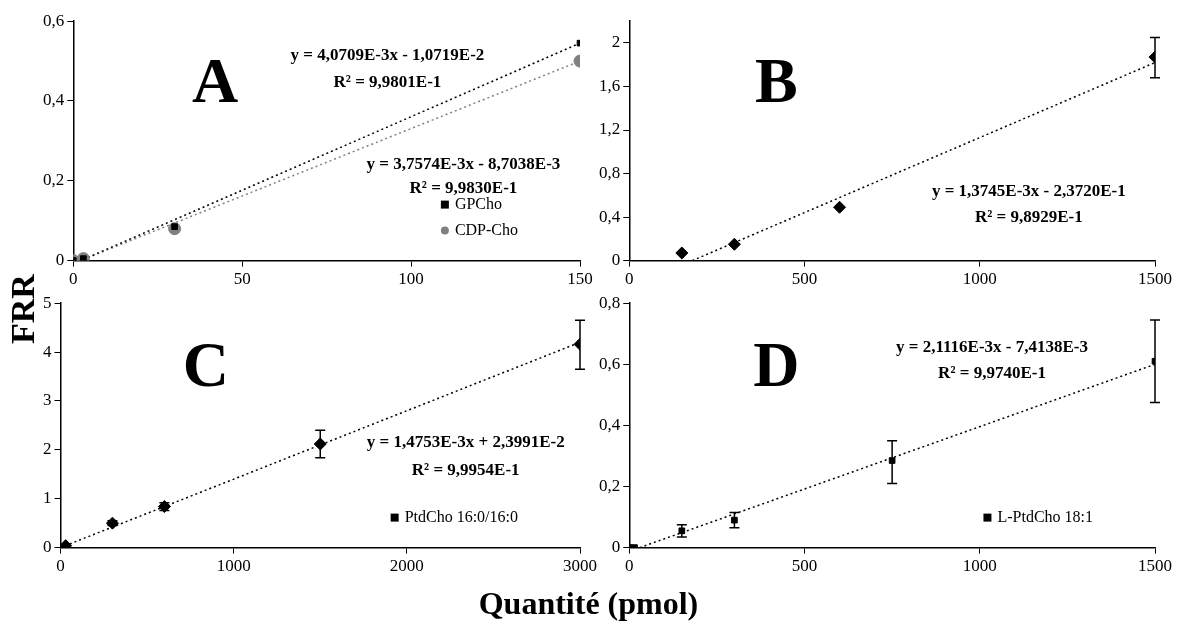  What do you see at coordinates (465, 469) in the screenshot?
I see `annotation: R² = 9,9954E-1` at bounding box center [465, 469].